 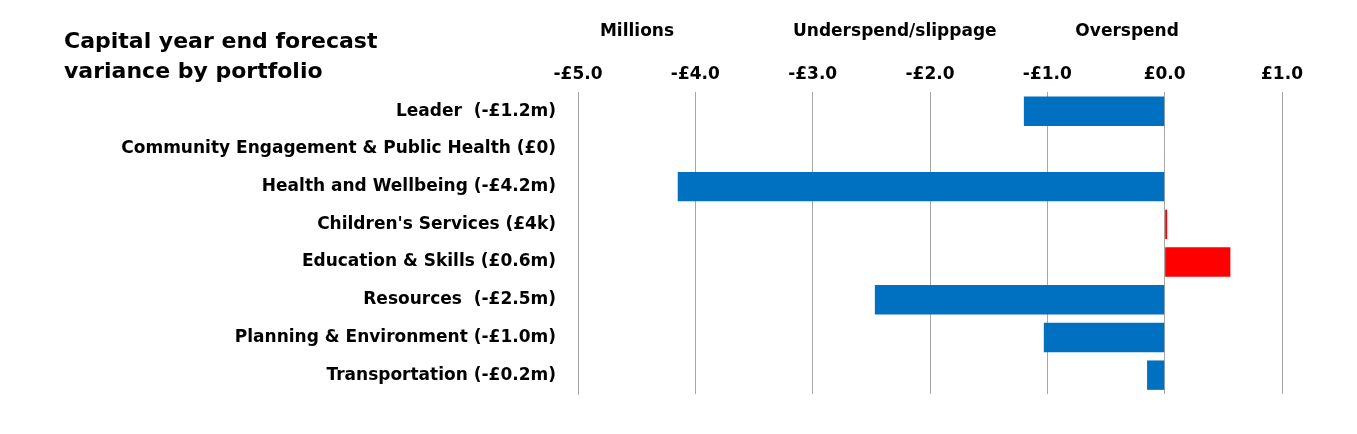 What do you see at coordinates (428, 260) in the screenshot?
I see `y-tick-label: Education & Skills (£0.6m)` at bounding box center [428, 260].